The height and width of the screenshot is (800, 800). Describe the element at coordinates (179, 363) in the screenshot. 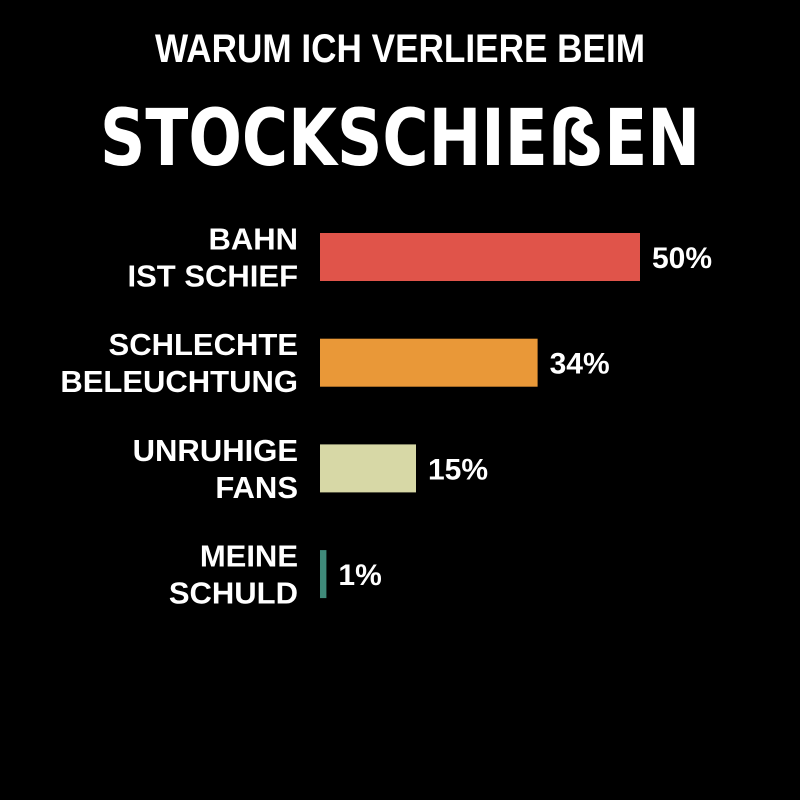

I see `category-label: SCHLECHTE BELEUCHTUNG` at that location.